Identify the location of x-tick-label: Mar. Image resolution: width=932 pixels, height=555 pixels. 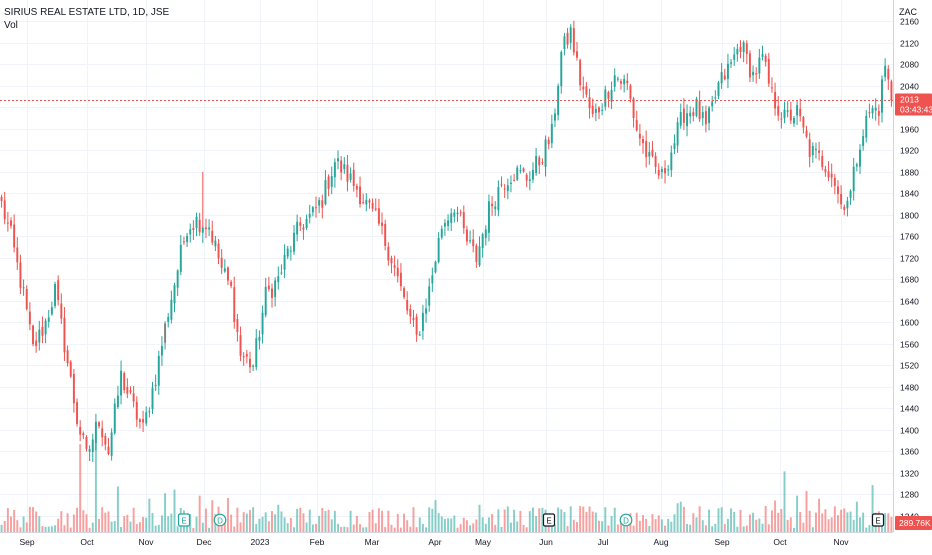
(372, 542).